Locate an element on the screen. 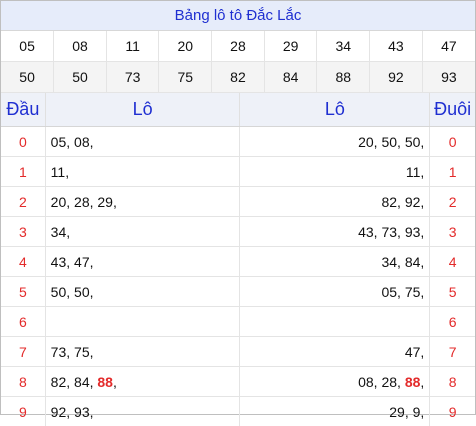 This screenshot has height=426, width=476. table-title: Bảng lô tô Đắc Lắc is located at coordinates (238, 16).